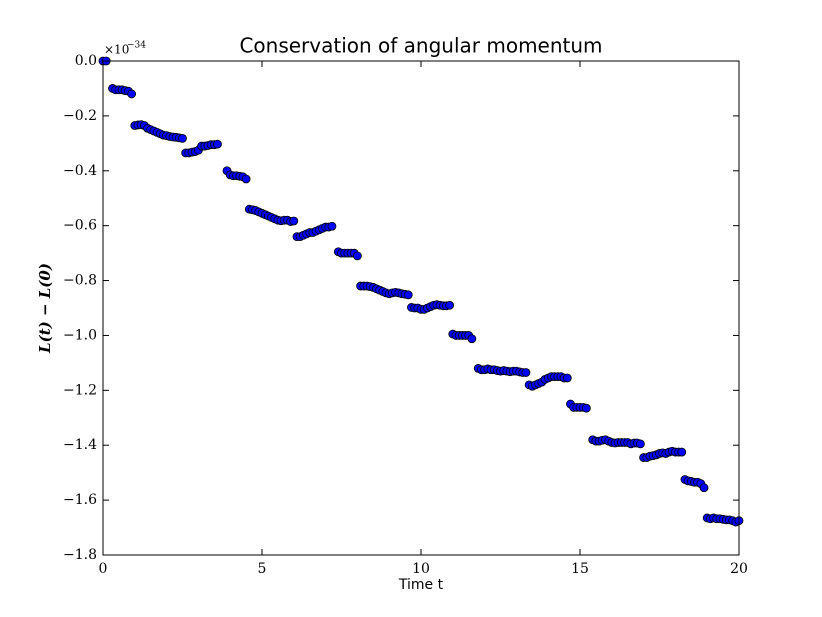 The height and width of the screenshot is (617, 822). Describe the element at coordinates (80, 226) in the screenshot. I see `y-tick-label: −0.6` at that location.